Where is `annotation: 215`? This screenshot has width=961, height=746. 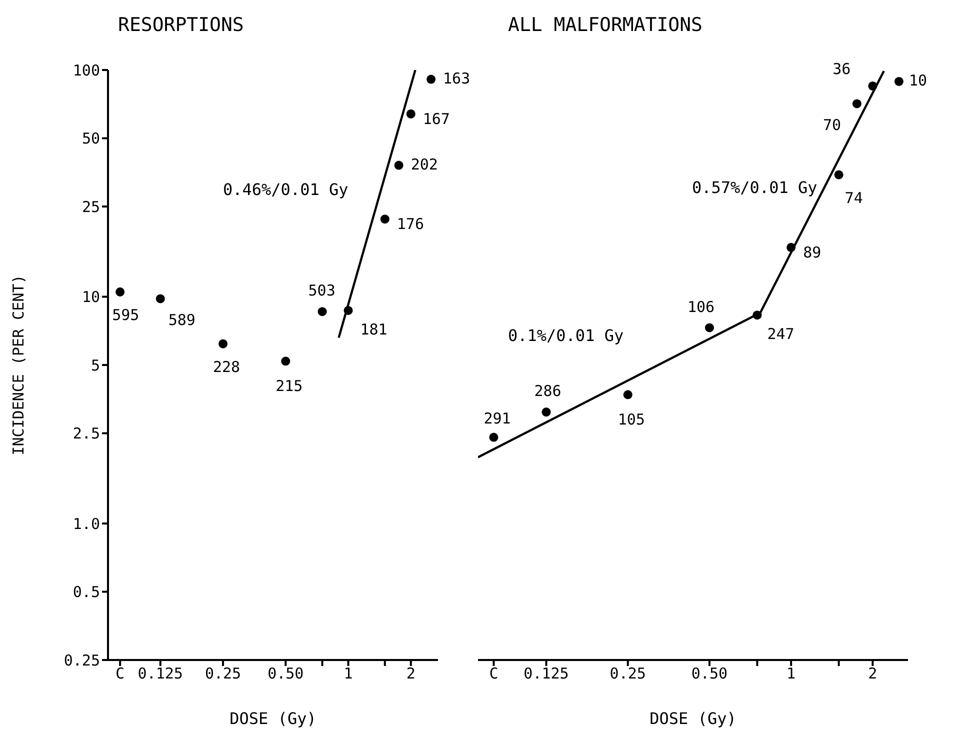
annotation: 215 is located at coordinates (289, 386).